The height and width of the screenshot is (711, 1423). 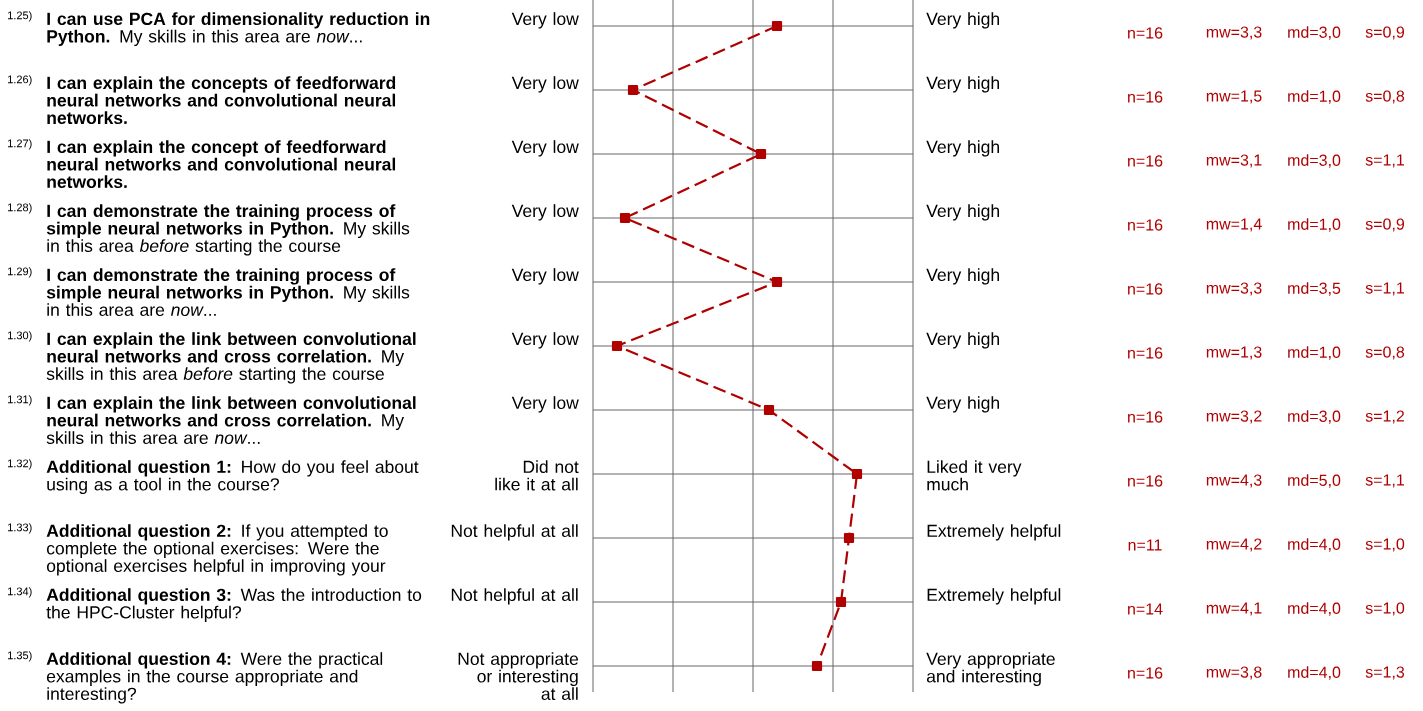 What do you see at coordinates (1234, 481) in the screenshot?
I see `data-label: mw=4,3` at bounding box center [1234, 481].